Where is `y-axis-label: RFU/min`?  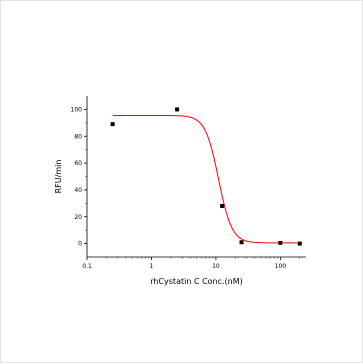 y-axis-label: RFU/min is located at coordinates (58, 177).